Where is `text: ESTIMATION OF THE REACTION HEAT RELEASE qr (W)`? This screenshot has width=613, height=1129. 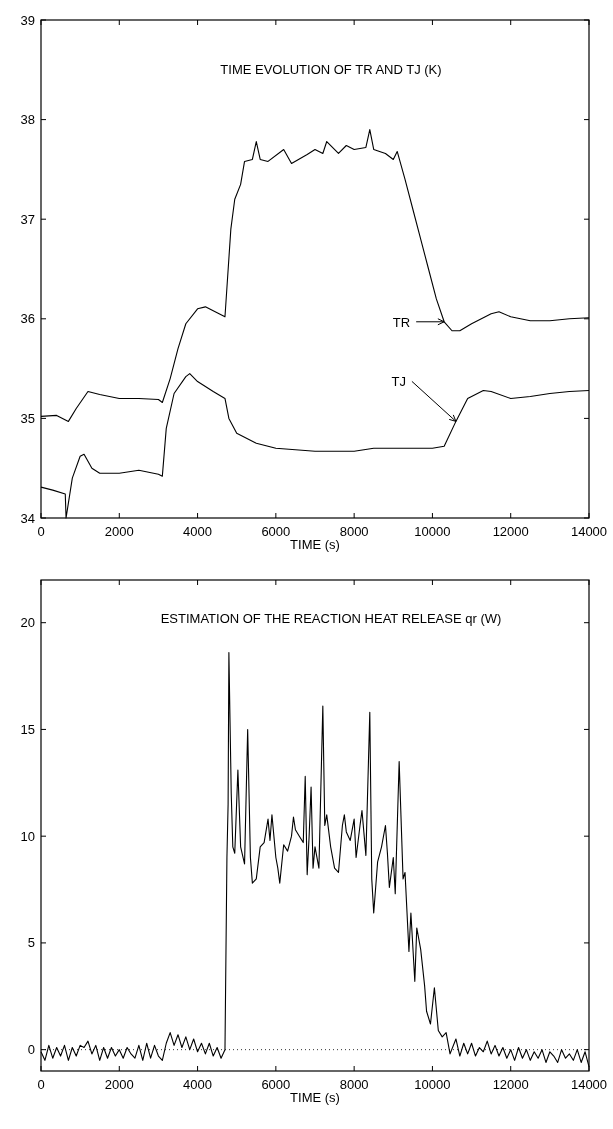
text: ESTIMATION OF THE REACTION HEAT RELEASE qr (W) is located at coordinates (331, 618).